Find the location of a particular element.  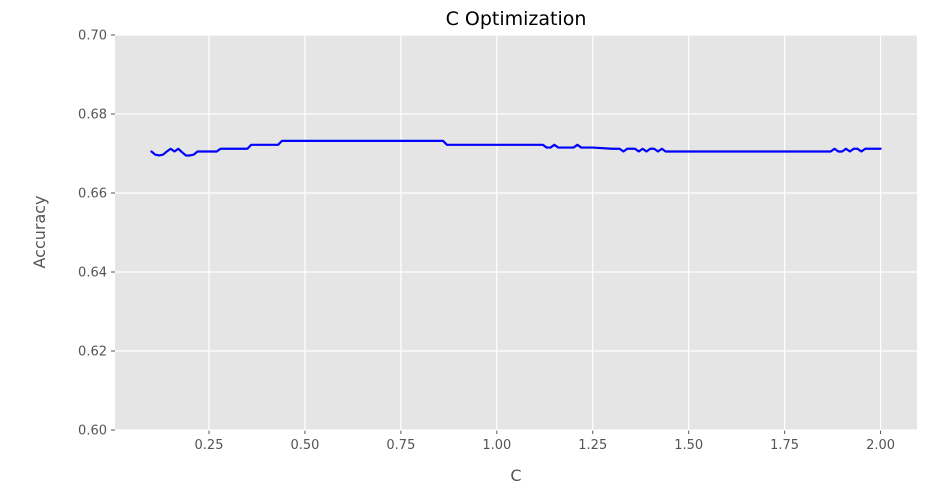

y-axis-label: Accuracy is located at coordinates (39, 231).